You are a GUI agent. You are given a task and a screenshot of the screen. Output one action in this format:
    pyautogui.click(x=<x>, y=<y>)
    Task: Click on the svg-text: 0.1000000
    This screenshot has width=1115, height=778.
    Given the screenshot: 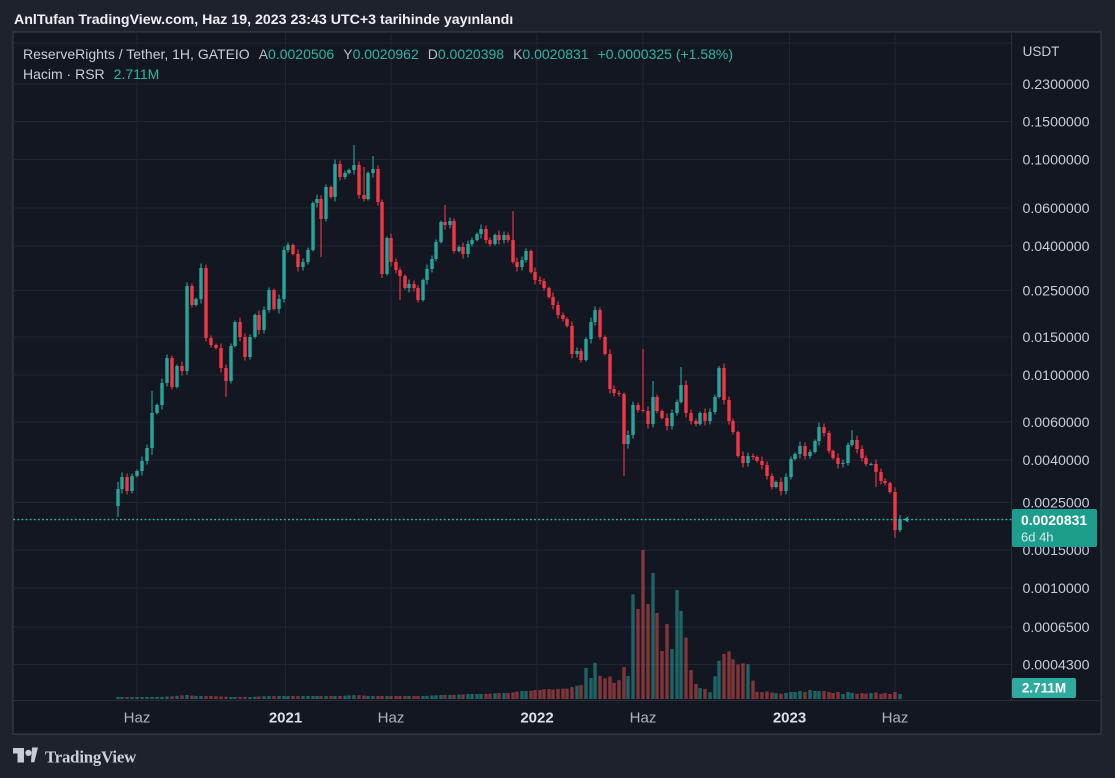 What is the action you would take?
    pyautogui.click(x=1055, y=161)
    